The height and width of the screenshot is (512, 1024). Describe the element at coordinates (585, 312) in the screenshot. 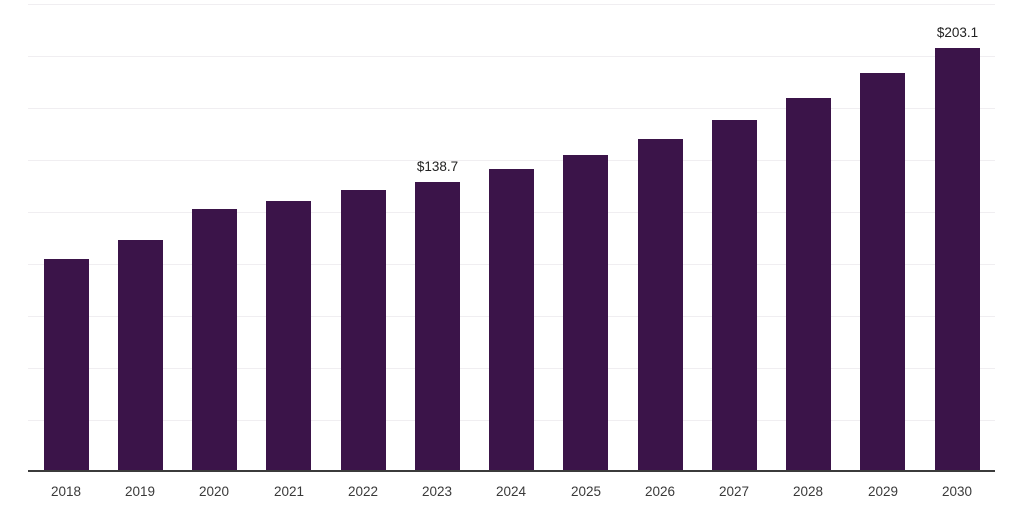

I see `bar-2025` at that location.